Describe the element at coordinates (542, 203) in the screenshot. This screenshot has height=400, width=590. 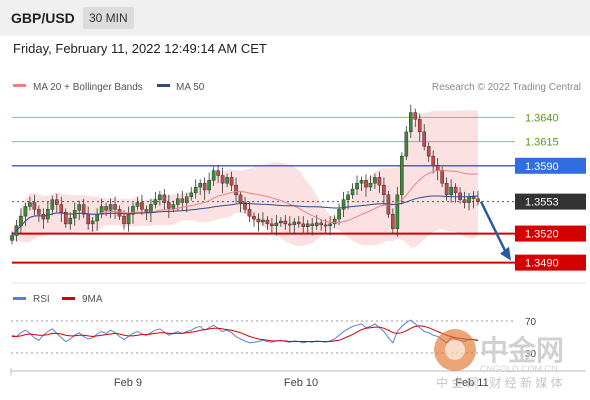
I see `level-1-3553-label: 1.3553` at that location.